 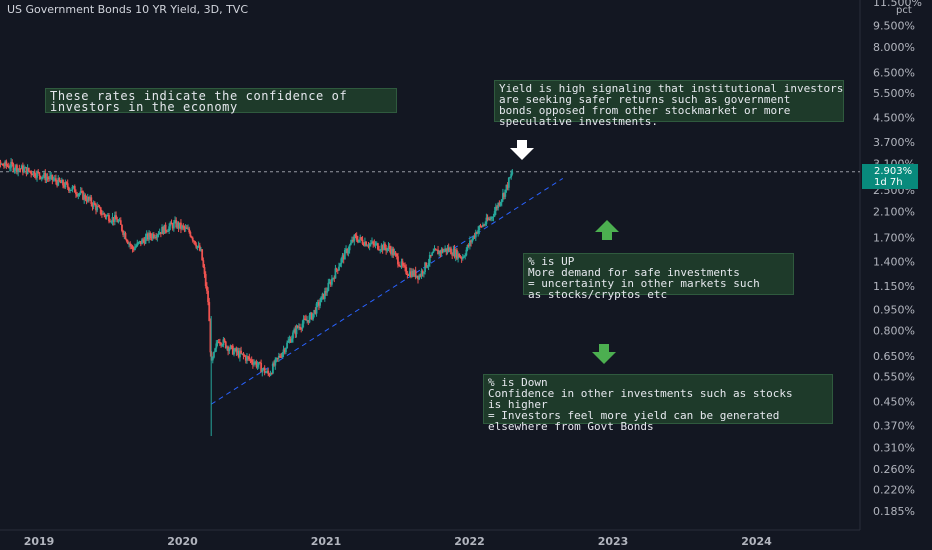 I want to click on note-line: % is Down, so click(x=518, y=382).